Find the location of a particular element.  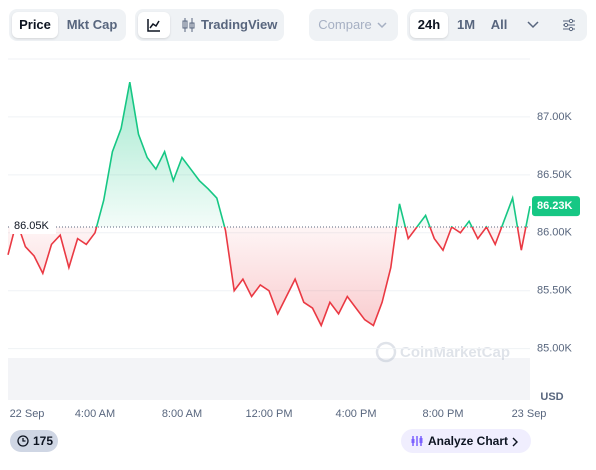

x-tick-label: 8:00 PM is located at coordinates (443, 414).